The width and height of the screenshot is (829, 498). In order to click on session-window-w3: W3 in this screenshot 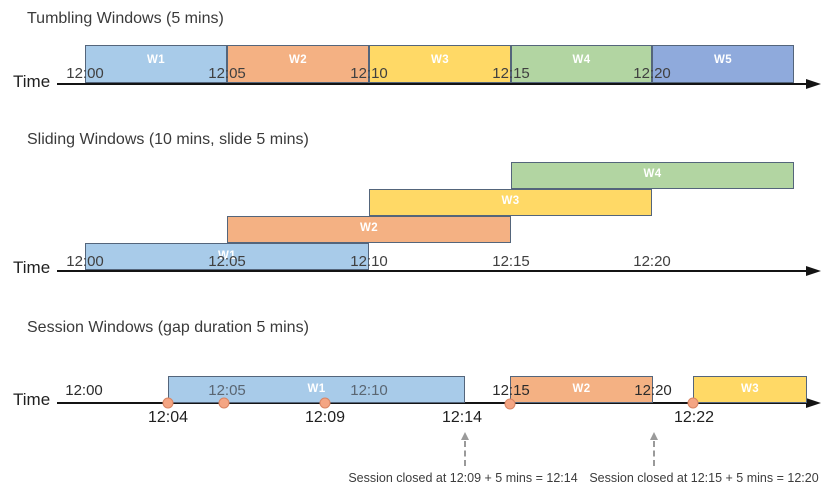, I will do `click(750, 389)`.